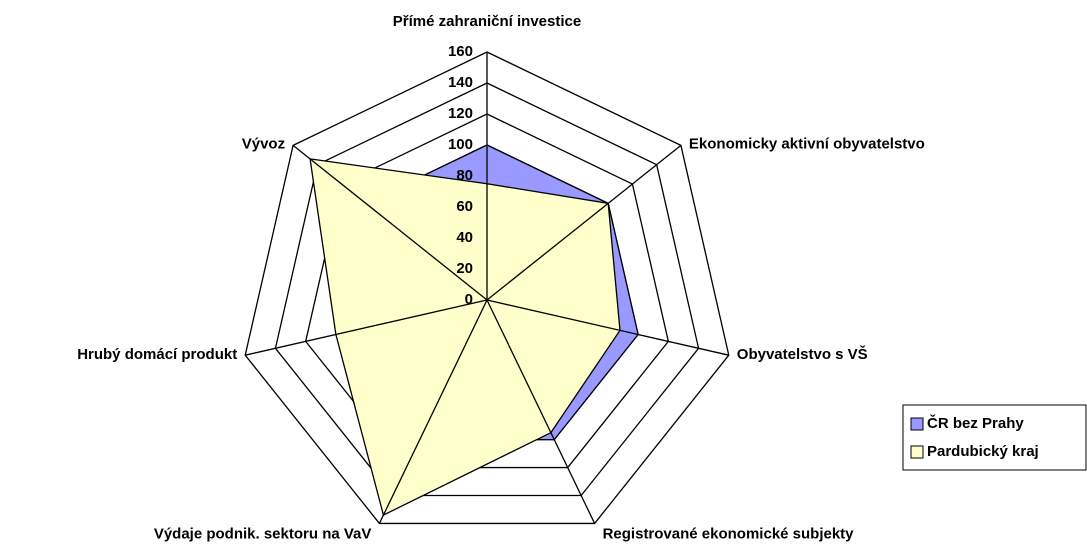 The image size is (1087, 544). I want to click on category-label: Výdaje podnik. sektoru na VaV, so click(263, 533).